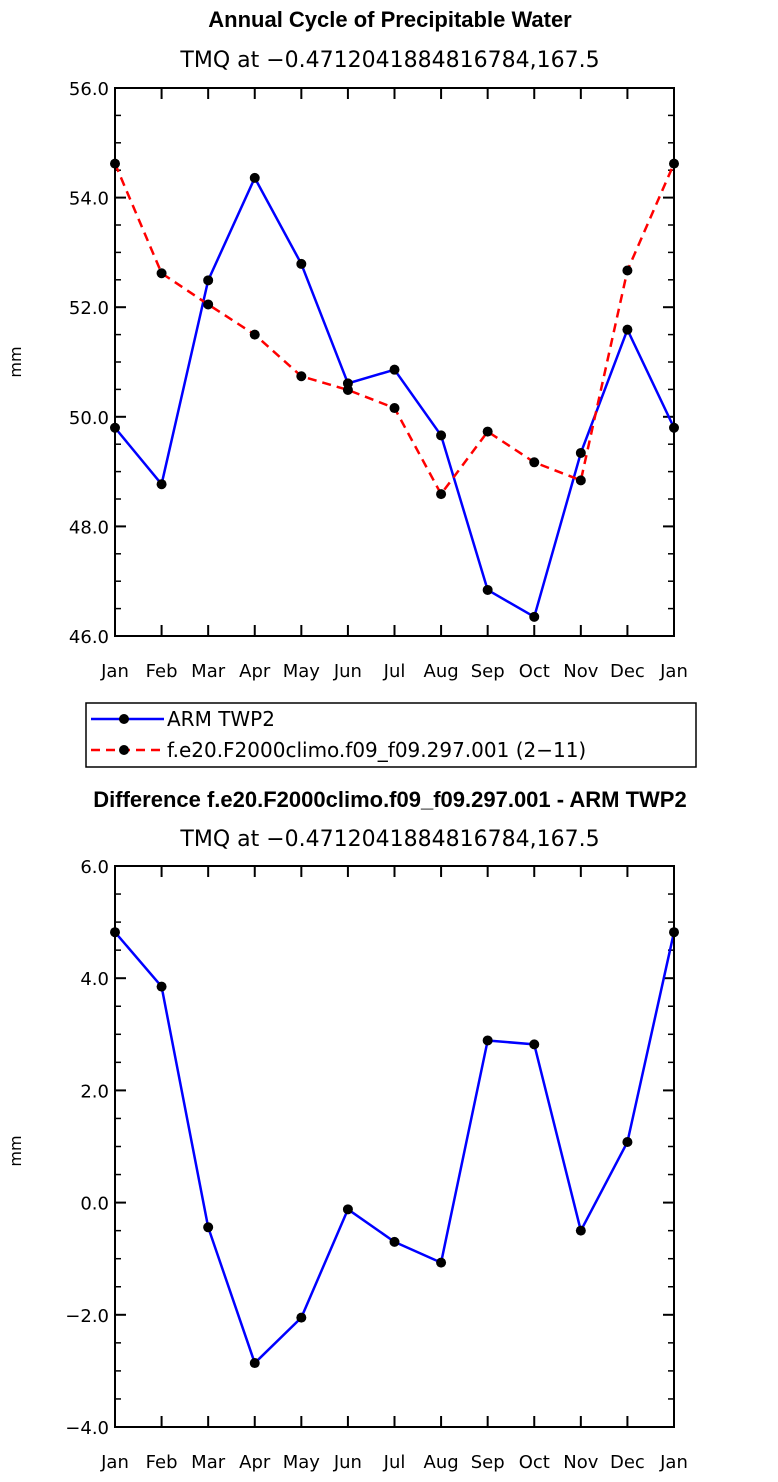 This screenshot has width=778, height=1482. What do you see at coordinates (389, 839) in the screenshot?
I see `chart2-subtitle: TMQ at −0.4712041884816784,167.5` at bounding box center [389, 839].